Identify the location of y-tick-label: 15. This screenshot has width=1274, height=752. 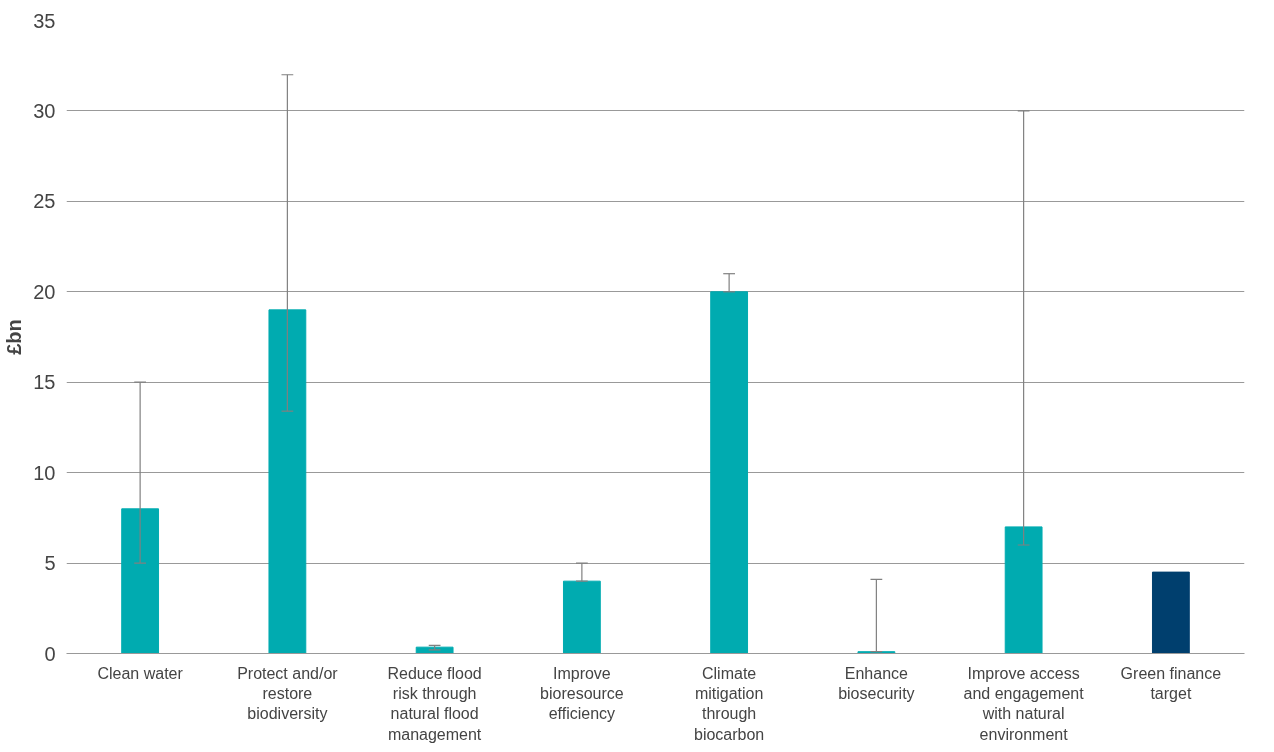
(44, 382).